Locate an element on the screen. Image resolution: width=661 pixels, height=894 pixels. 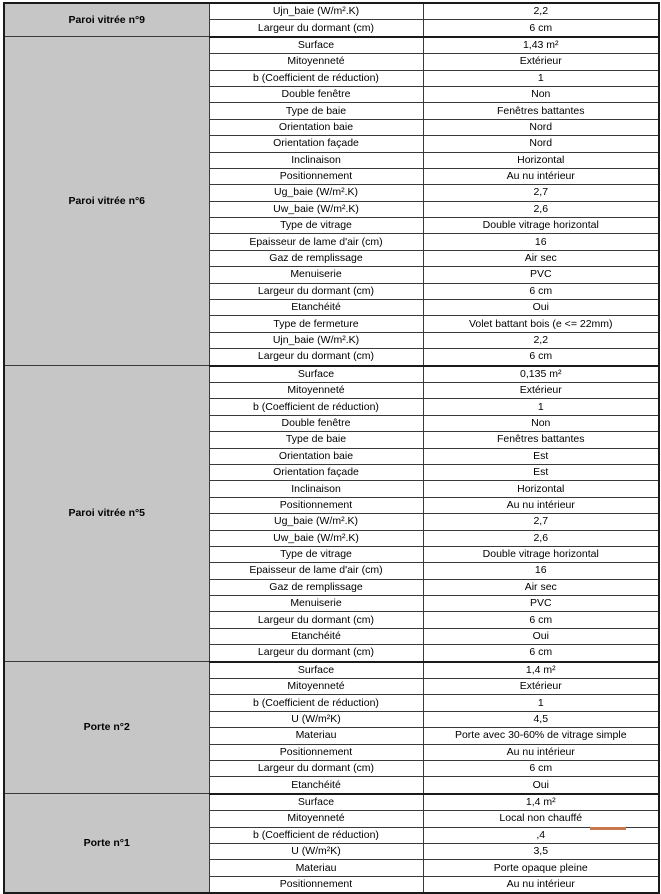
property-label-cell: b (Coefficient de réduction) is located at coordinates (316, 835).